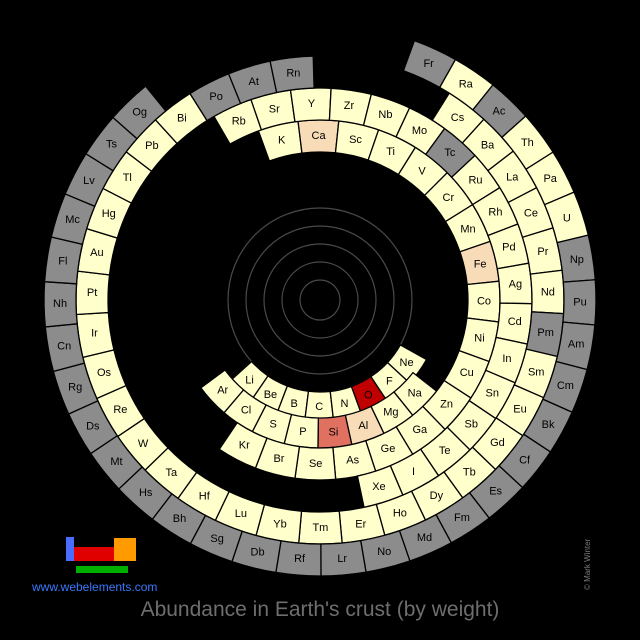 Image resolution: width=640 pixels, height=640 pixels. Describe the element at coordinates (548, 425) in the screenshot. I see `element-symbol: Bk` at that location.